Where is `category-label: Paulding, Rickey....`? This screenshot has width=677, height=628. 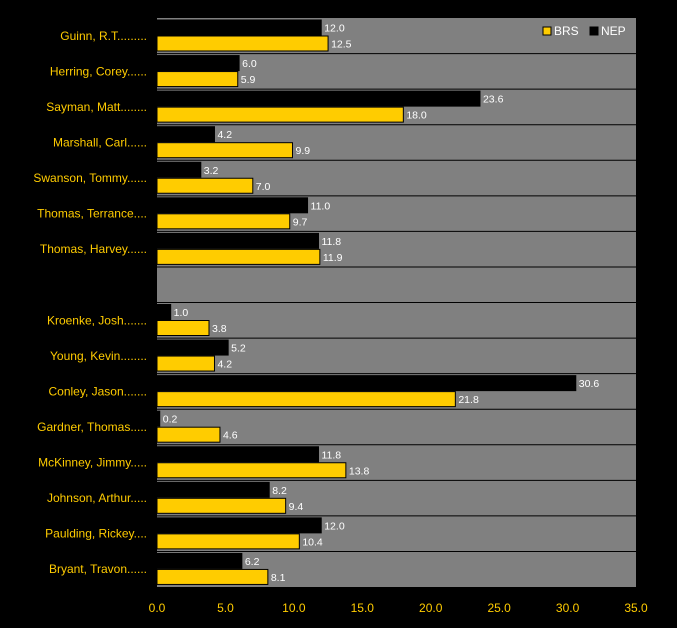
category-label: Paulding, Rickey.... is located at coordinates (96, 534).